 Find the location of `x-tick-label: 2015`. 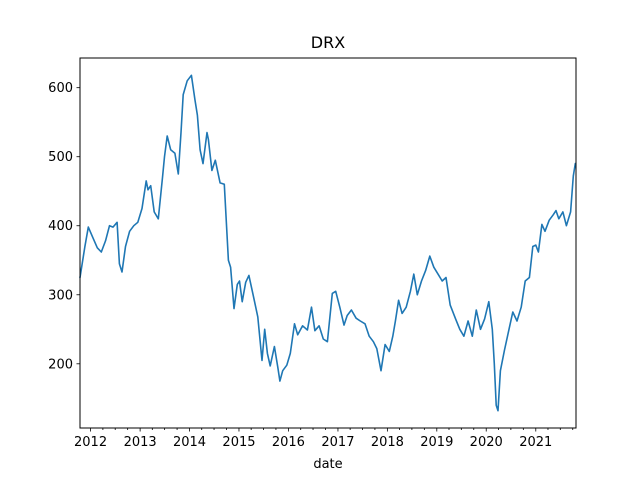

x-tick-label: 2015 is located at coordinates (238, 442).